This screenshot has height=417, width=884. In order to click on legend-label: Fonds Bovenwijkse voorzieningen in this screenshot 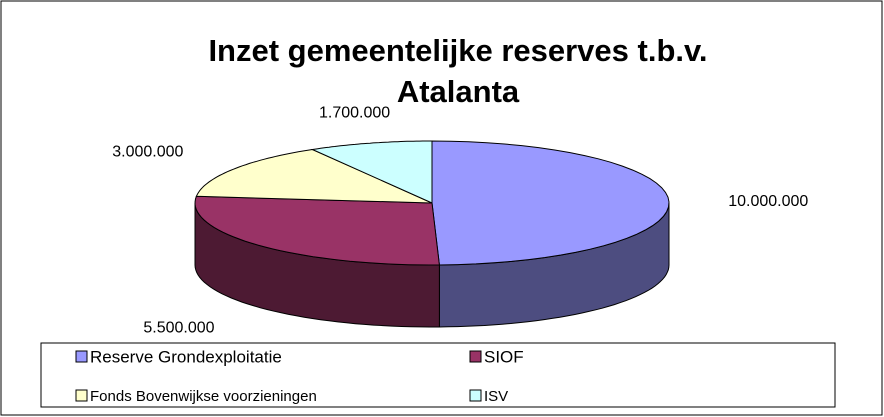, I will do `click(203, 396)`.